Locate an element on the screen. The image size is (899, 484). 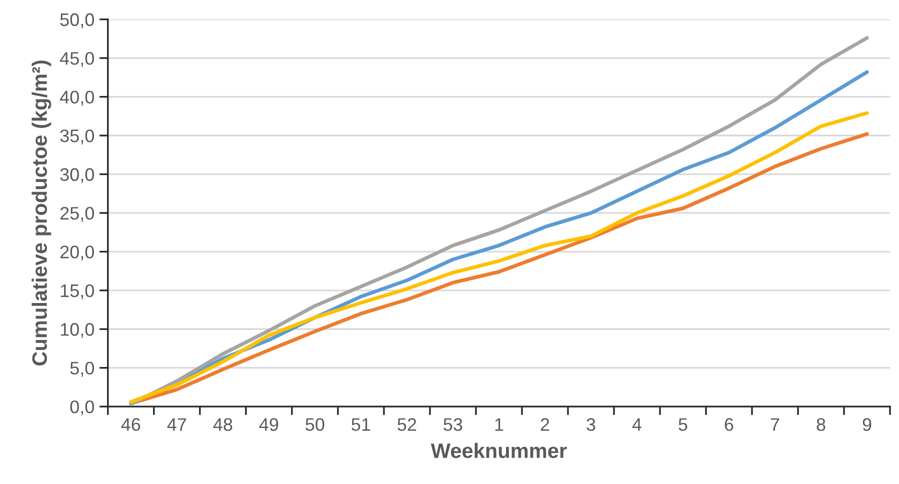
x-tick-label: 5 is located at coordinates (683, 424).